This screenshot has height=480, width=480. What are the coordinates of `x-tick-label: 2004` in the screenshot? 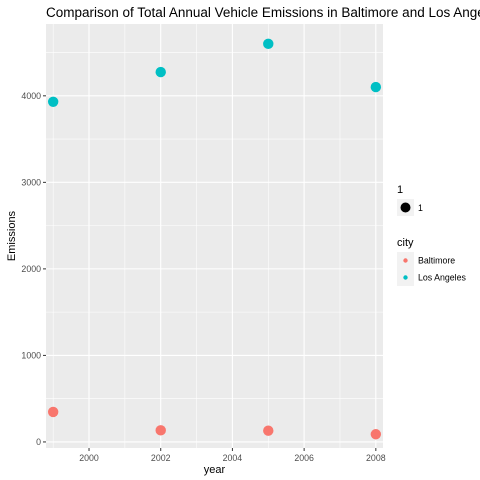 It's located at (233, 458).